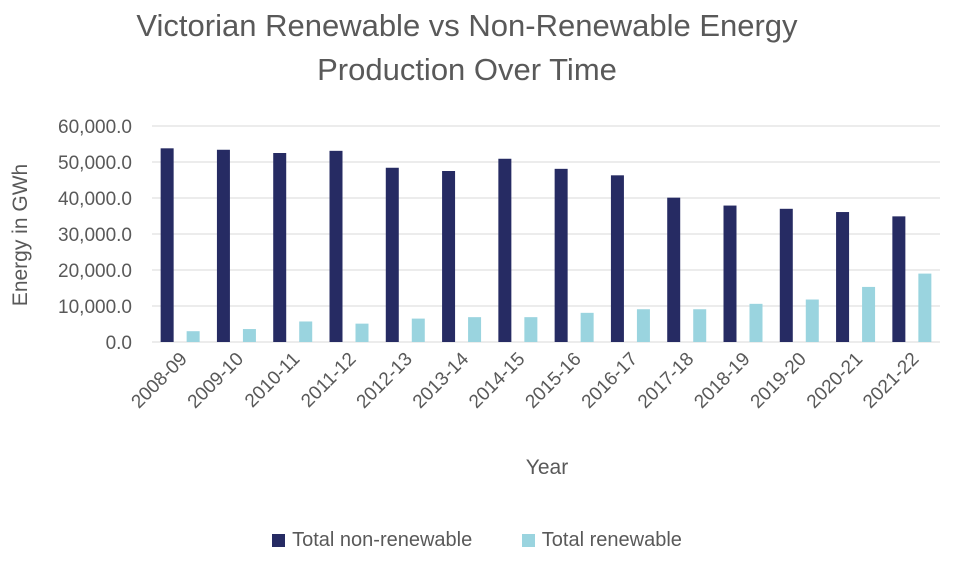 The width and height of the screenshot is (954, 564). Describe the element at coordinates (279, 540) in the screenshot. I see `legend-swatch-non-renewable` at that location.